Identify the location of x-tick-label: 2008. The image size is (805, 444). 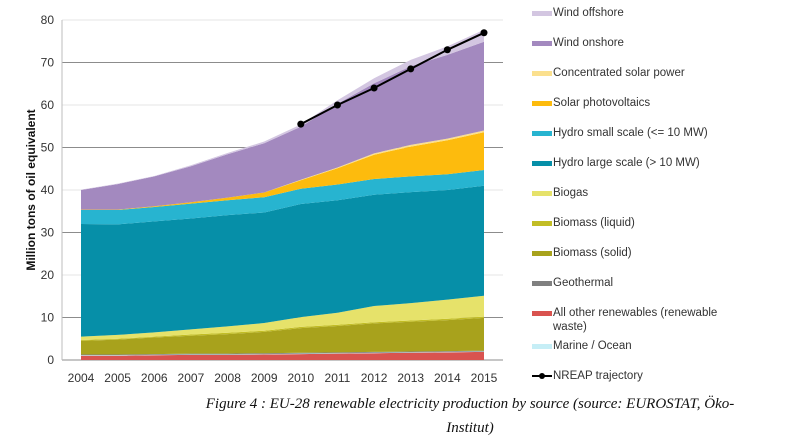
(227, 378).